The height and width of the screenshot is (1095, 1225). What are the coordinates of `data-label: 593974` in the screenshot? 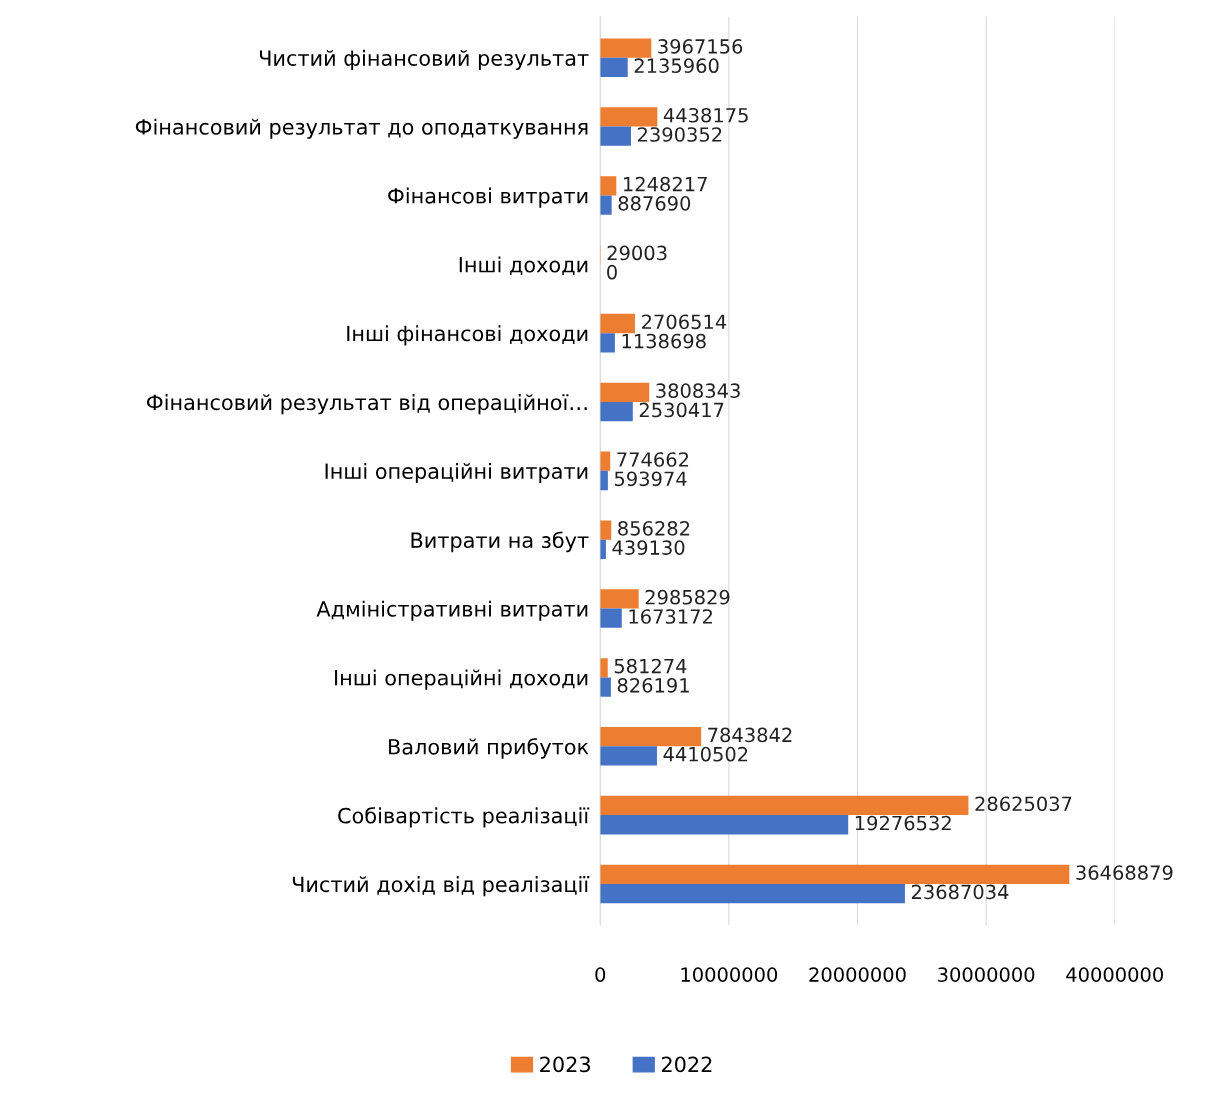 It's located at (650, 479).